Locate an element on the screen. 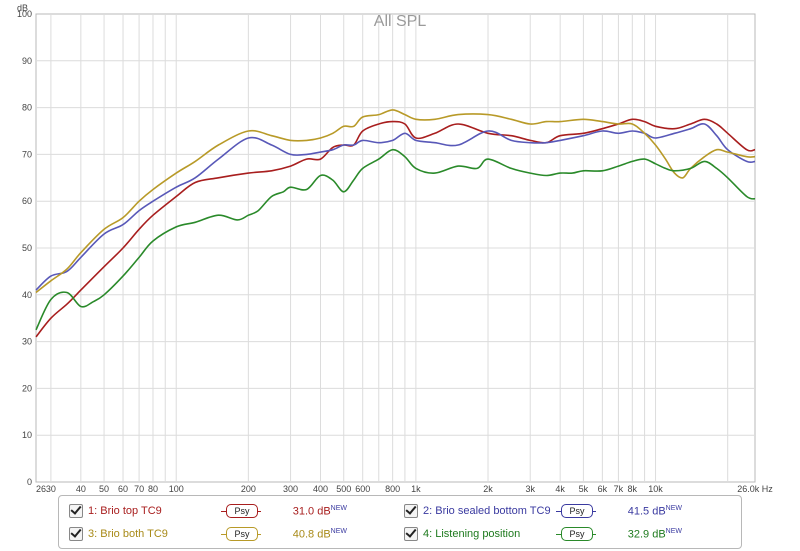 The width and height of the screenshot is (800, 551). y-tick-label: 90 is located at coordinates (27, 61).